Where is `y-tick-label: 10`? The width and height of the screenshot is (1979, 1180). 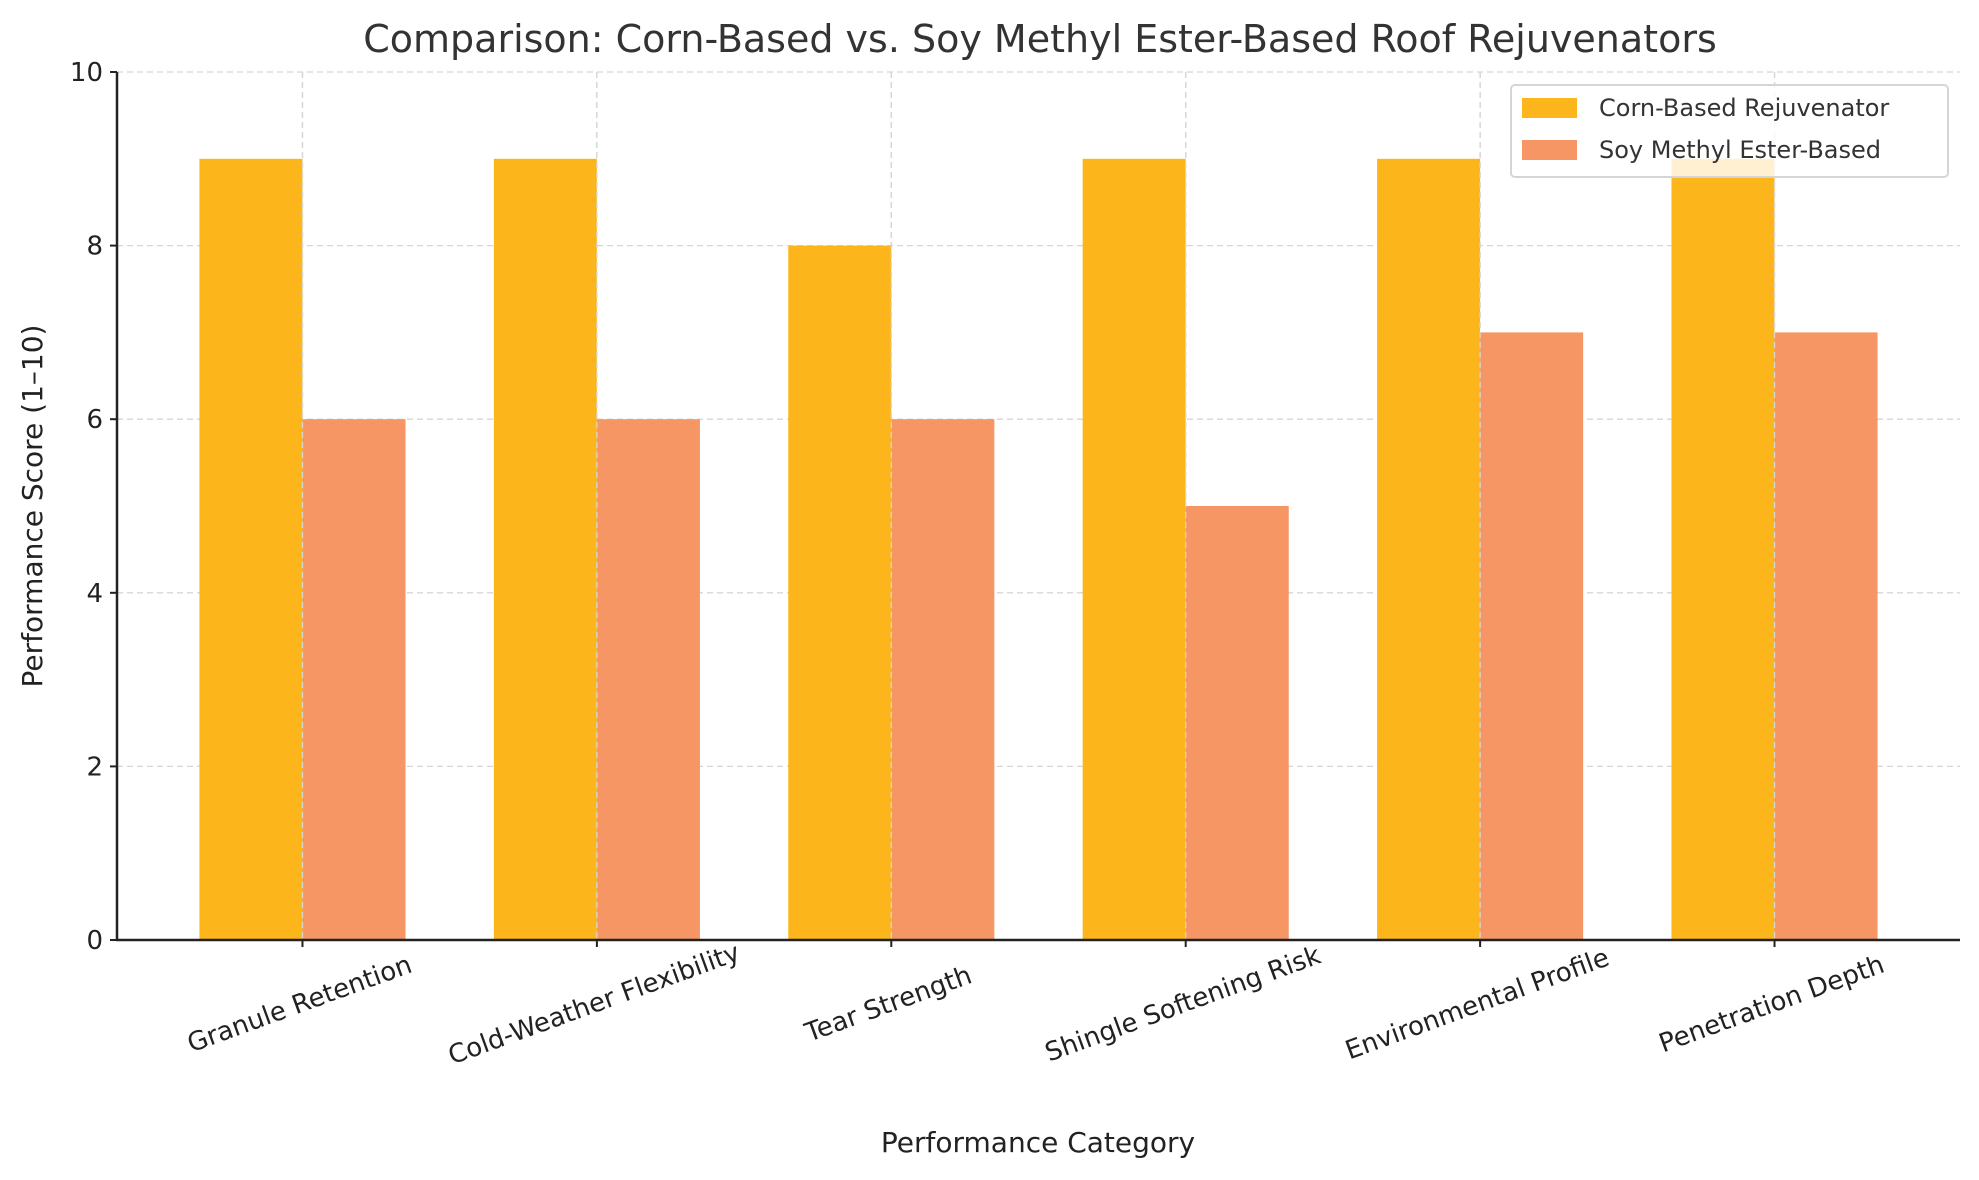 y-tick-label: 10 is located at coordinates (86, 73).